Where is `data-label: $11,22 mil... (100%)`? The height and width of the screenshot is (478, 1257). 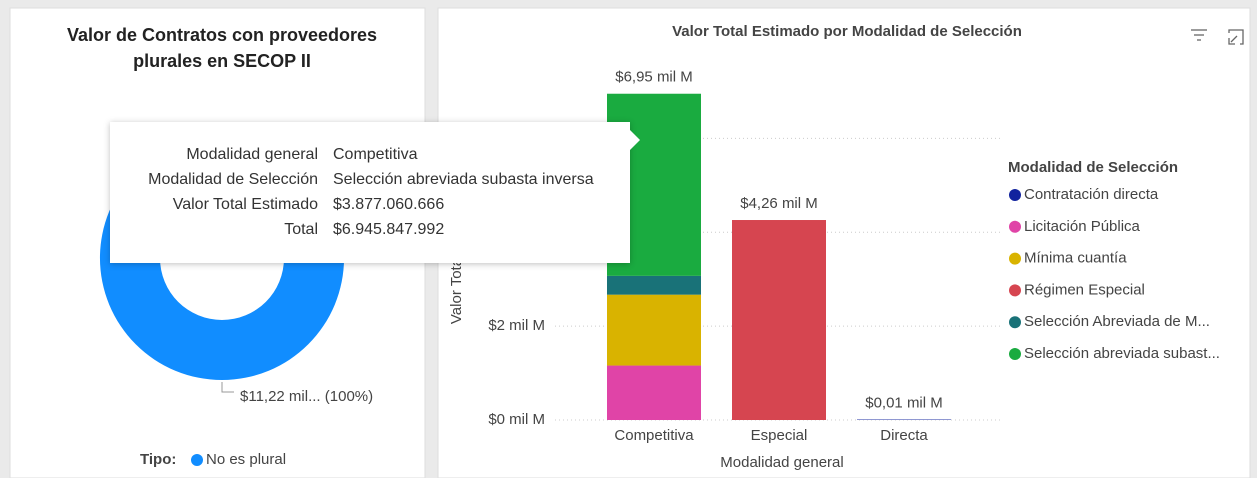
data-label: $11,22 mil... (100%) is located at coordinates (306, 396).